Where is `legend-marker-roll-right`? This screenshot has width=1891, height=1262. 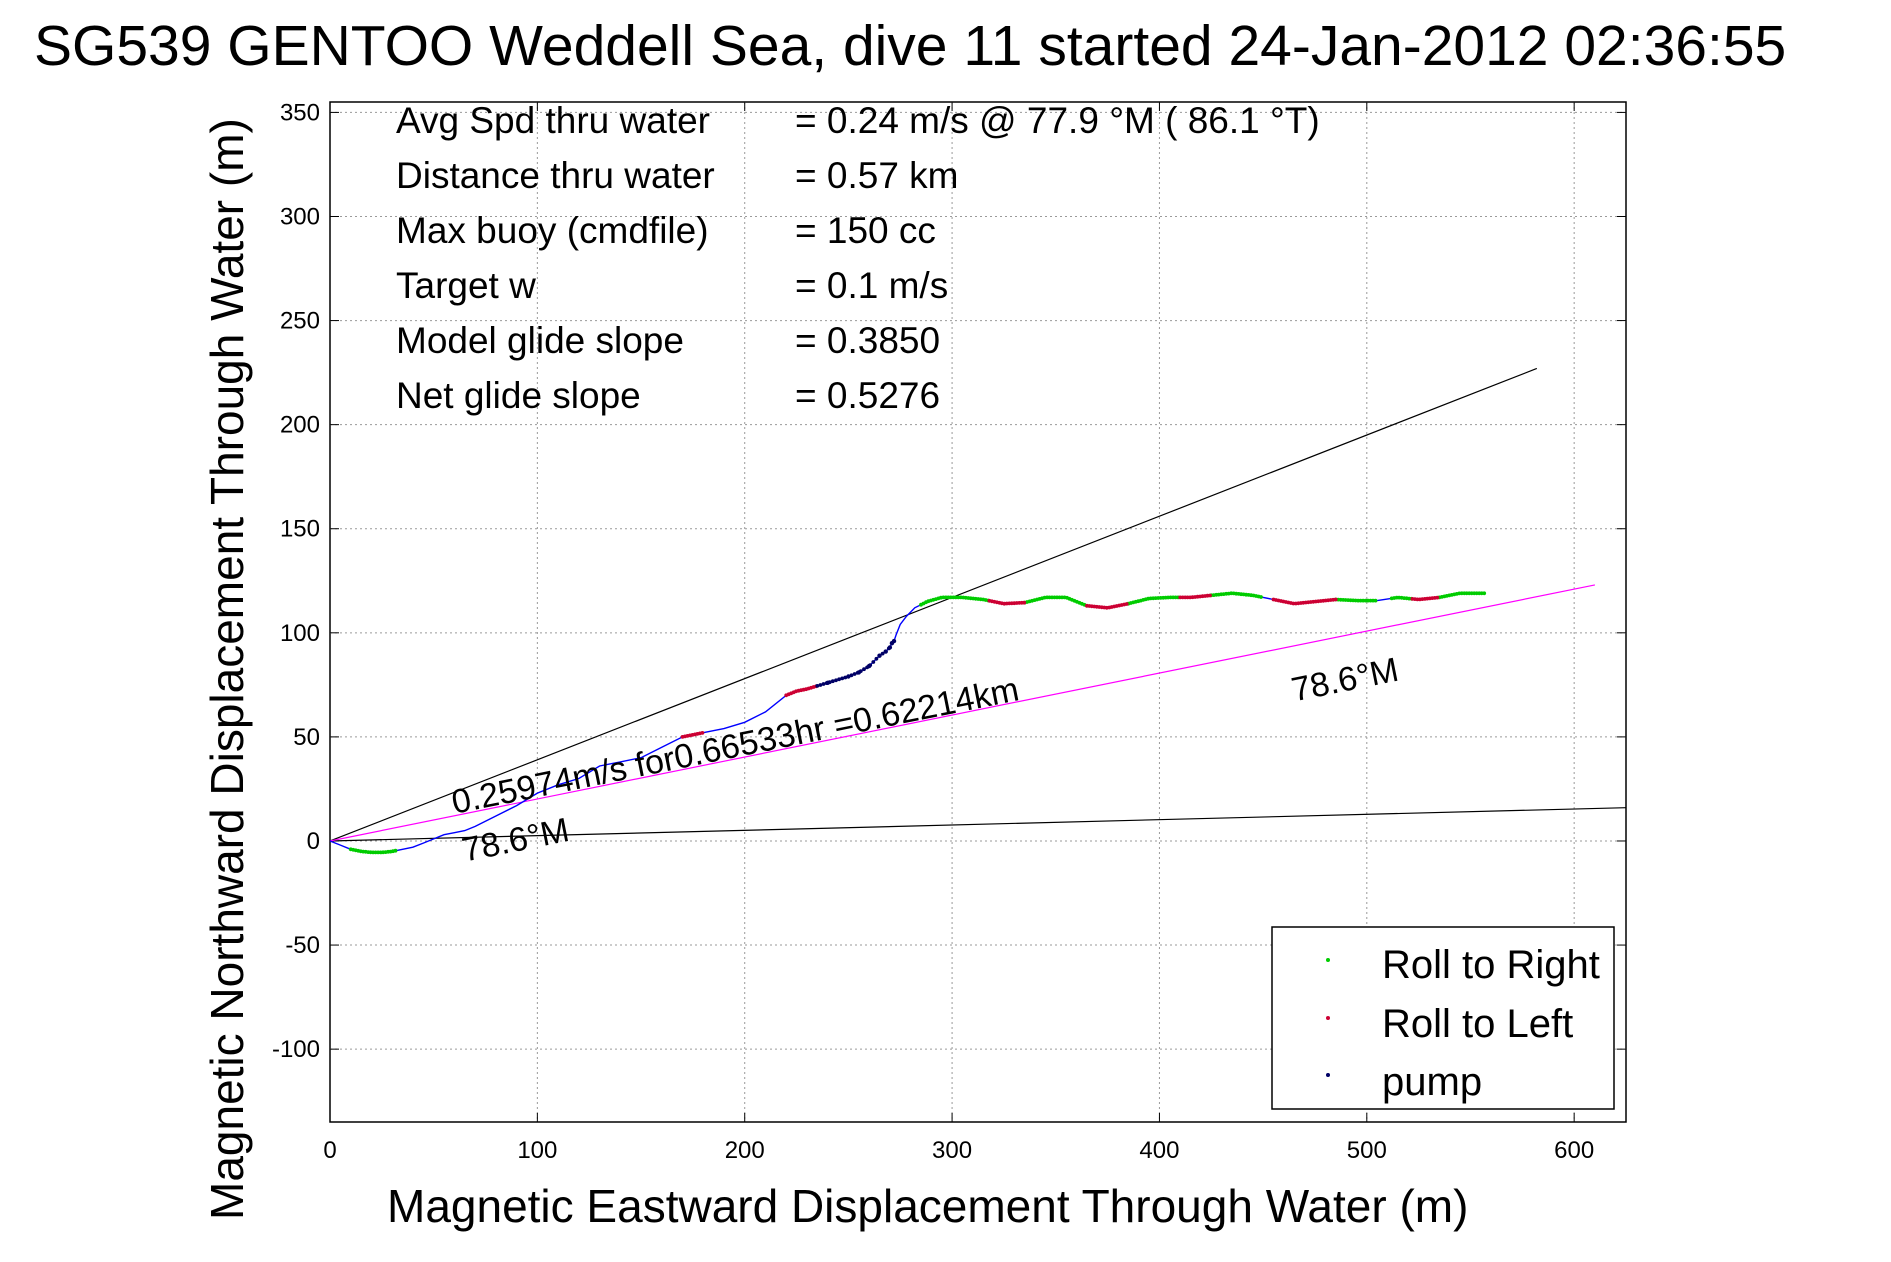 legend-marker-roll-right is located at coordinates (1328, 960).